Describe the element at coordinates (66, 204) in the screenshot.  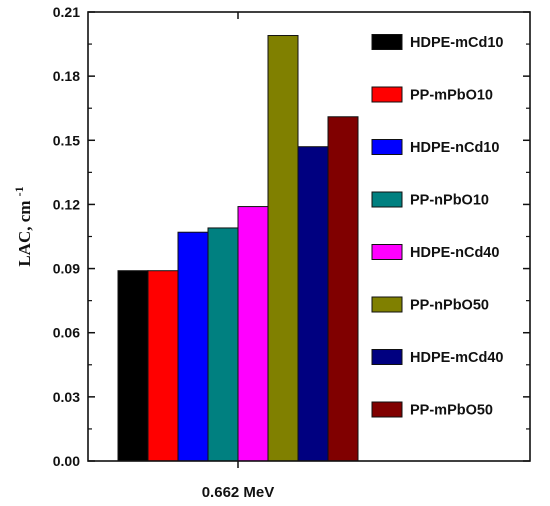
I see `y-tick-label: 0.12` at that location.